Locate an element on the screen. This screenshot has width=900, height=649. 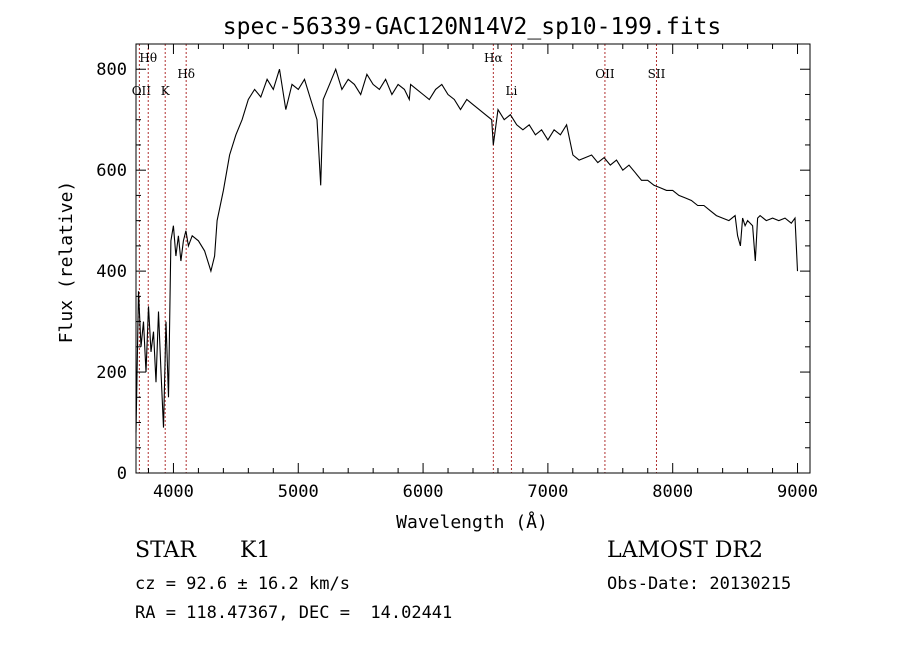
y-tick-label: 800 is located at coordinates (111, 70).